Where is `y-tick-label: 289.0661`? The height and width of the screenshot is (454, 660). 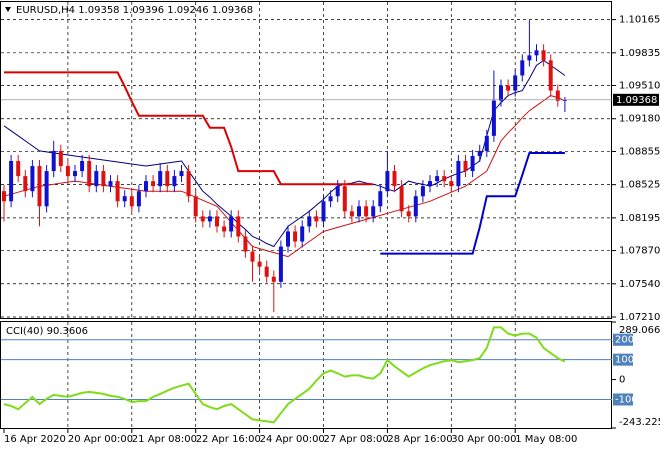
y-tick-label: 289.0661 is located at coordinates (639, 330).